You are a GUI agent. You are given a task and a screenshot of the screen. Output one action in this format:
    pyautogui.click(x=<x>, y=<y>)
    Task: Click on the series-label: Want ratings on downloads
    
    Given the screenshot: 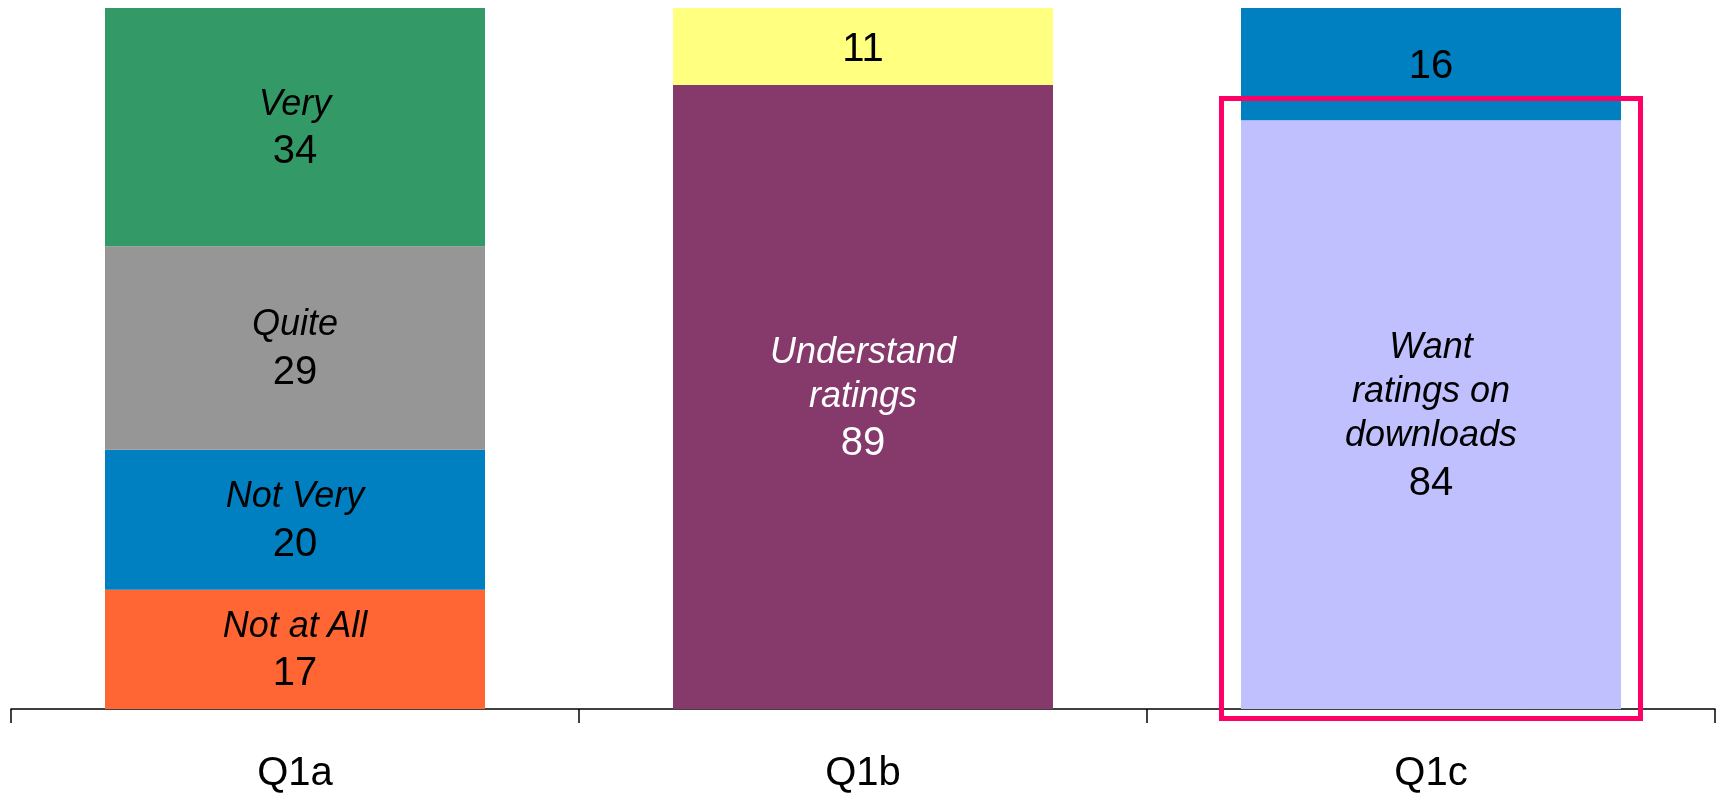 What is the action you would take?
    pyautogui.click(x=1431, y=390)
    